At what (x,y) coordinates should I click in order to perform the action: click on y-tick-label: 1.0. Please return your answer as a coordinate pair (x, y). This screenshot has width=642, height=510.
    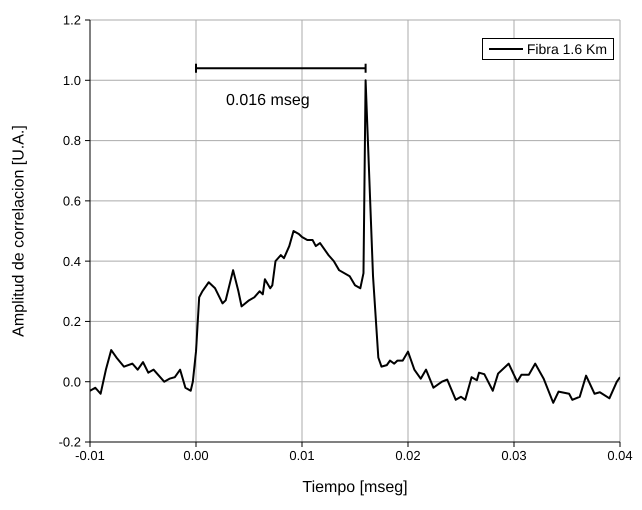
    Looking at the image, I should click on (71, 80).